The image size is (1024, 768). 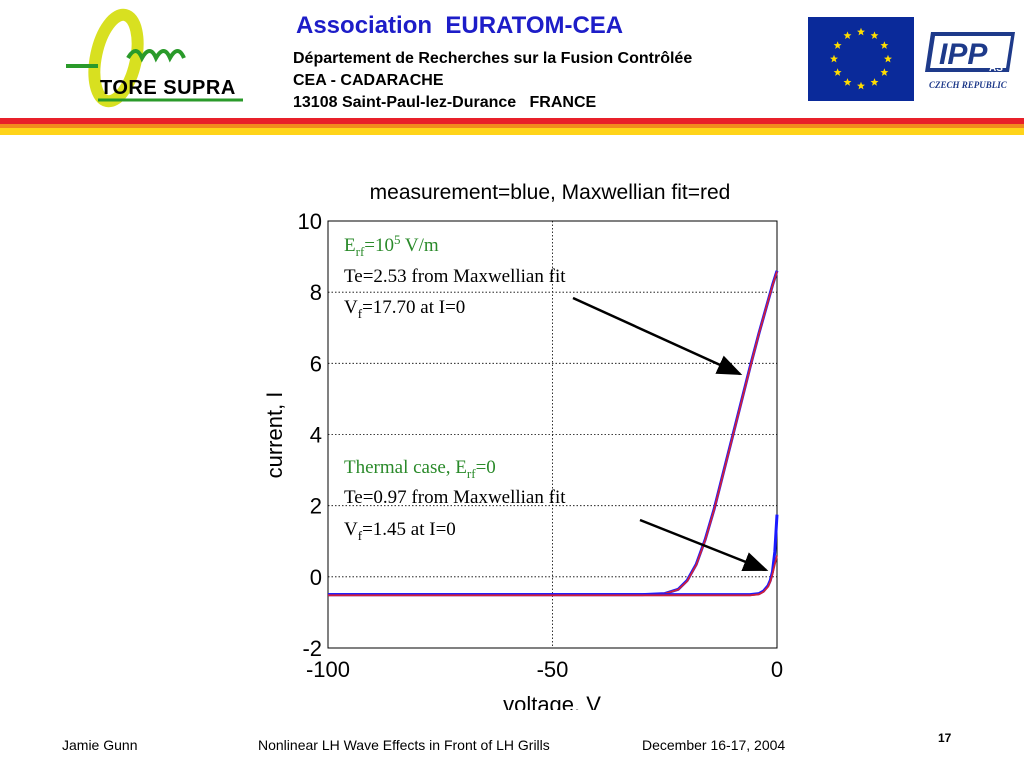 What do you see at coordinates (512, 131) in the screenshot?
I see `stripe-yellow` at bounding box center [512, 131].